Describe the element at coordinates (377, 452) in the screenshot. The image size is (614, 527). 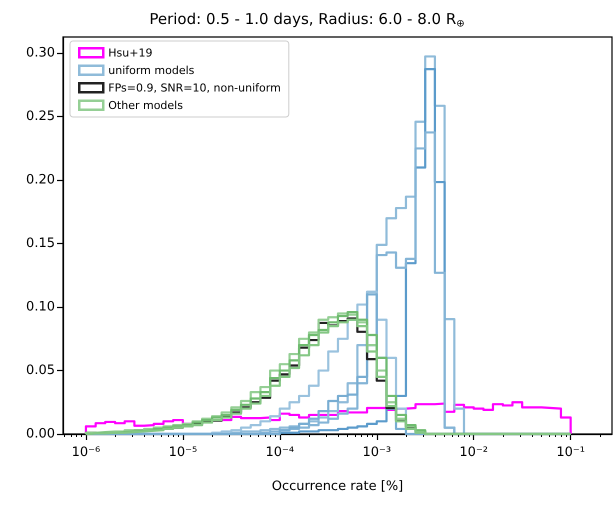
I see `x-tick-label: 10⁻³` at that location.